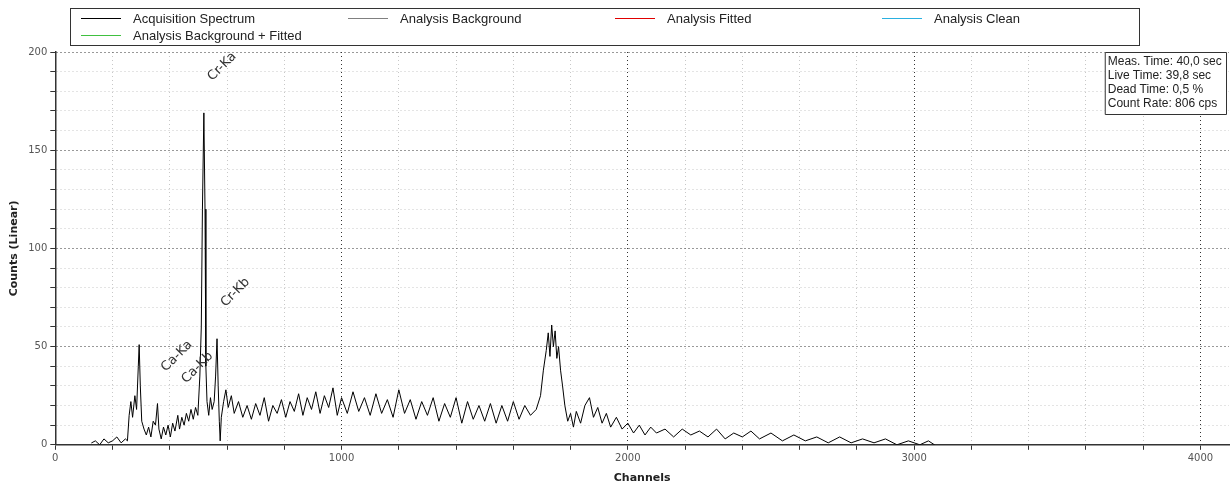 The height and width of the screenshot is (493, 1231). Describe the element at coordinates (341, 458) in the screenshot. I see `x-tick-label: 1000` at that location.